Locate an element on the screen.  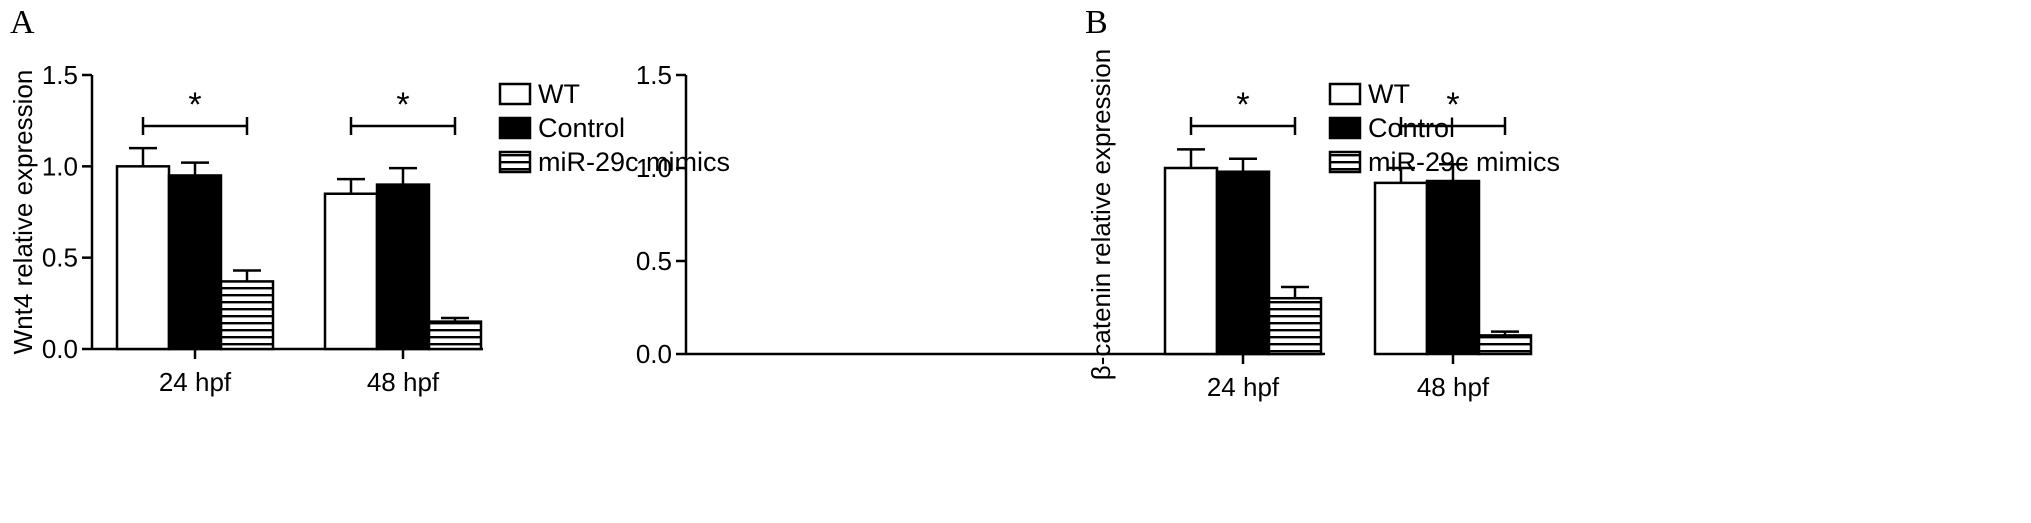
y-axis-title: Wnt4 relative expression is located at coordinates (23, 212).